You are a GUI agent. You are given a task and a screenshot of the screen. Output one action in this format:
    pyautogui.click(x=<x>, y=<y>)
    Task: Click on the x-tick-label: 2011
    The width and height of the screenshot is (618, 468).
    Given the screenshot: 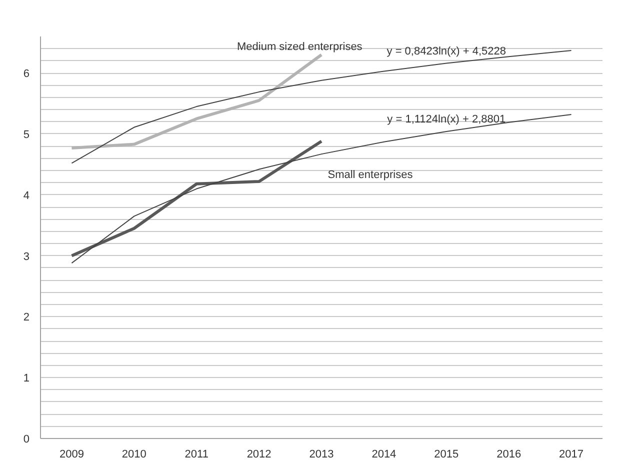 What is the action you would take?
    pyautogui.click(x=196, y=454)
    